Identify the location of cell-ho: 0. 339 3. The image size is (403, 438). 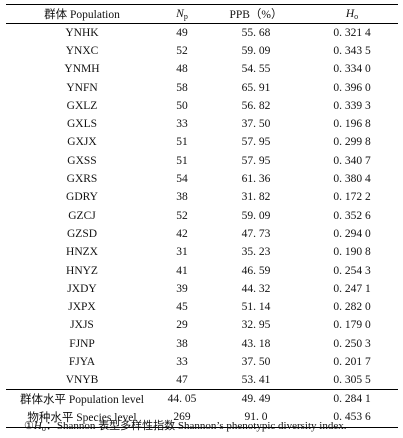
(352, 105).